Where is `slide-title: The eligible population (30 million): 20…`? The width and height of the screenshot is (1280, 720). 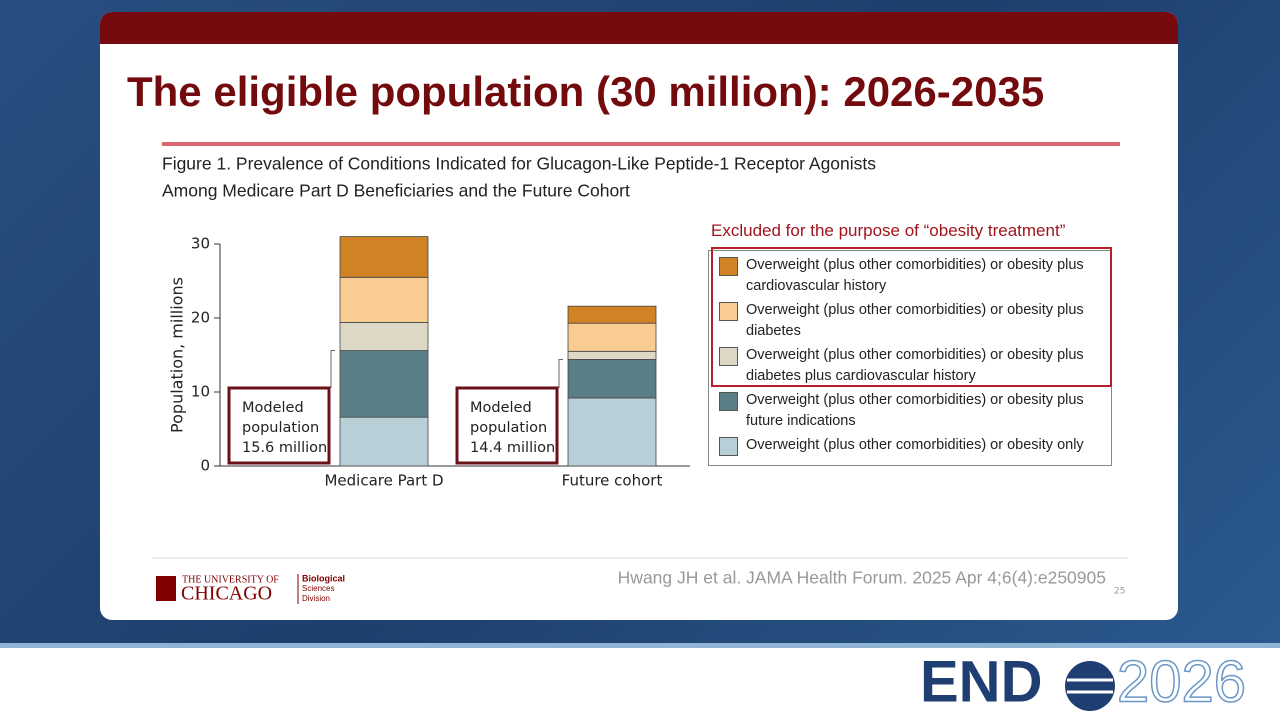
slide-title: The eligible population (30 million): 20… is located at coordinates (585, 91).